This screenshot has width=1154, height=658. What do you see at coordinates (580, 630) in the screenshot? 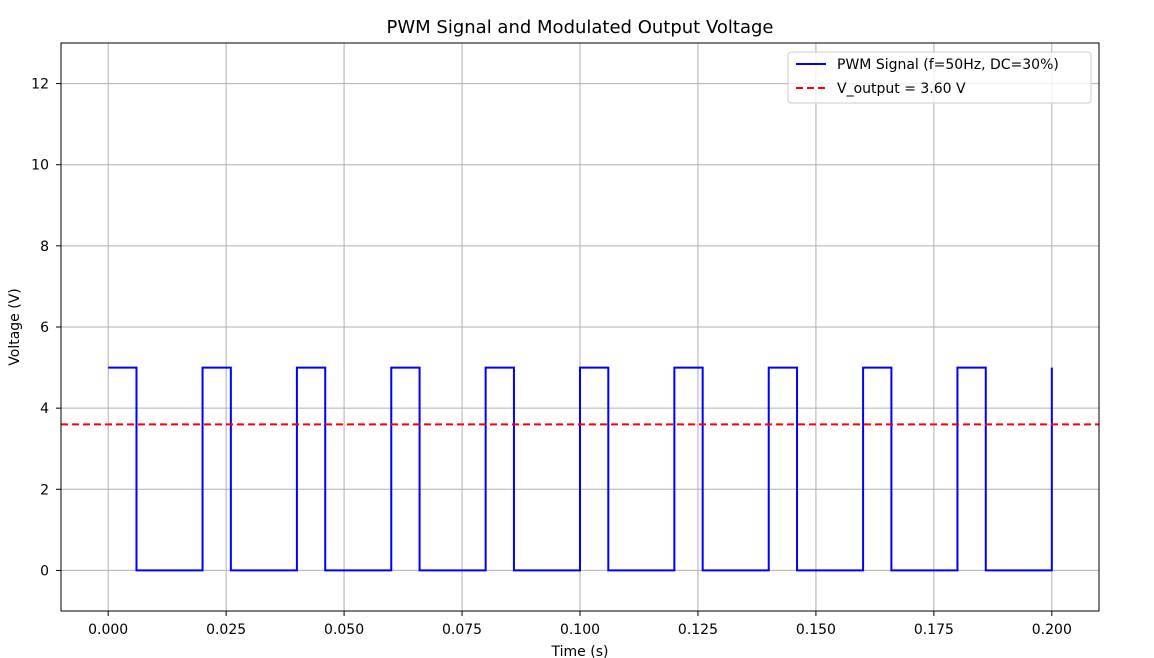
I see `x-tick-label: 0.100` at bounding box center [580, 630].